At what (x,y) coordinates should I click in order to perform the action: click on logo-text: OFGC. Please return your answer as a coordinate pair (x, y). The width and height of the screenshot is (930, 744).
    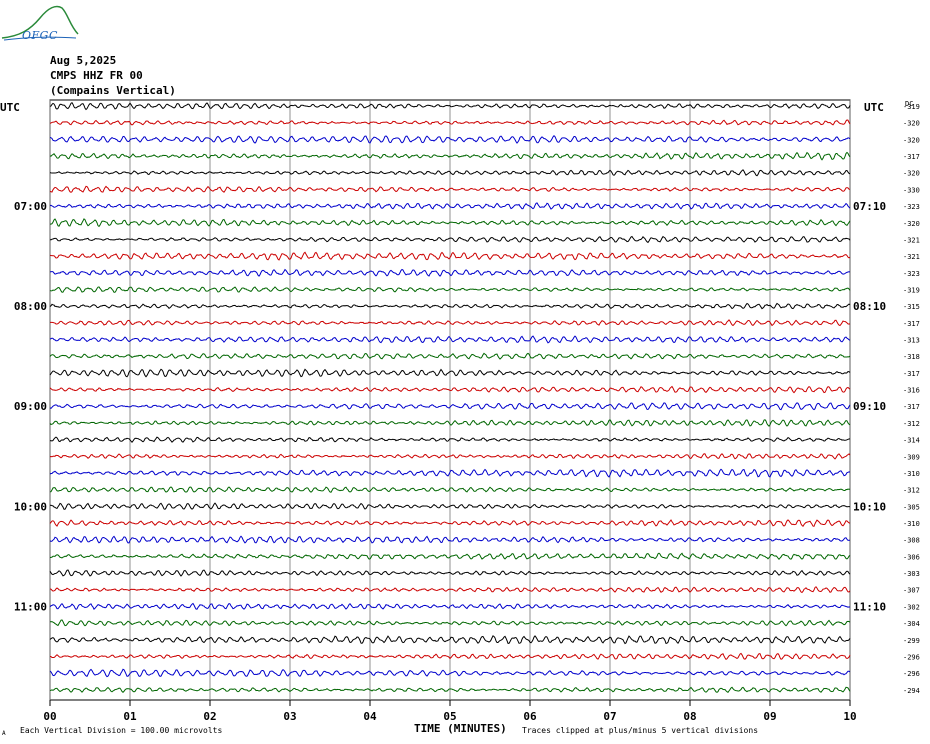
    Looking at the image, I should click on (40, 35).